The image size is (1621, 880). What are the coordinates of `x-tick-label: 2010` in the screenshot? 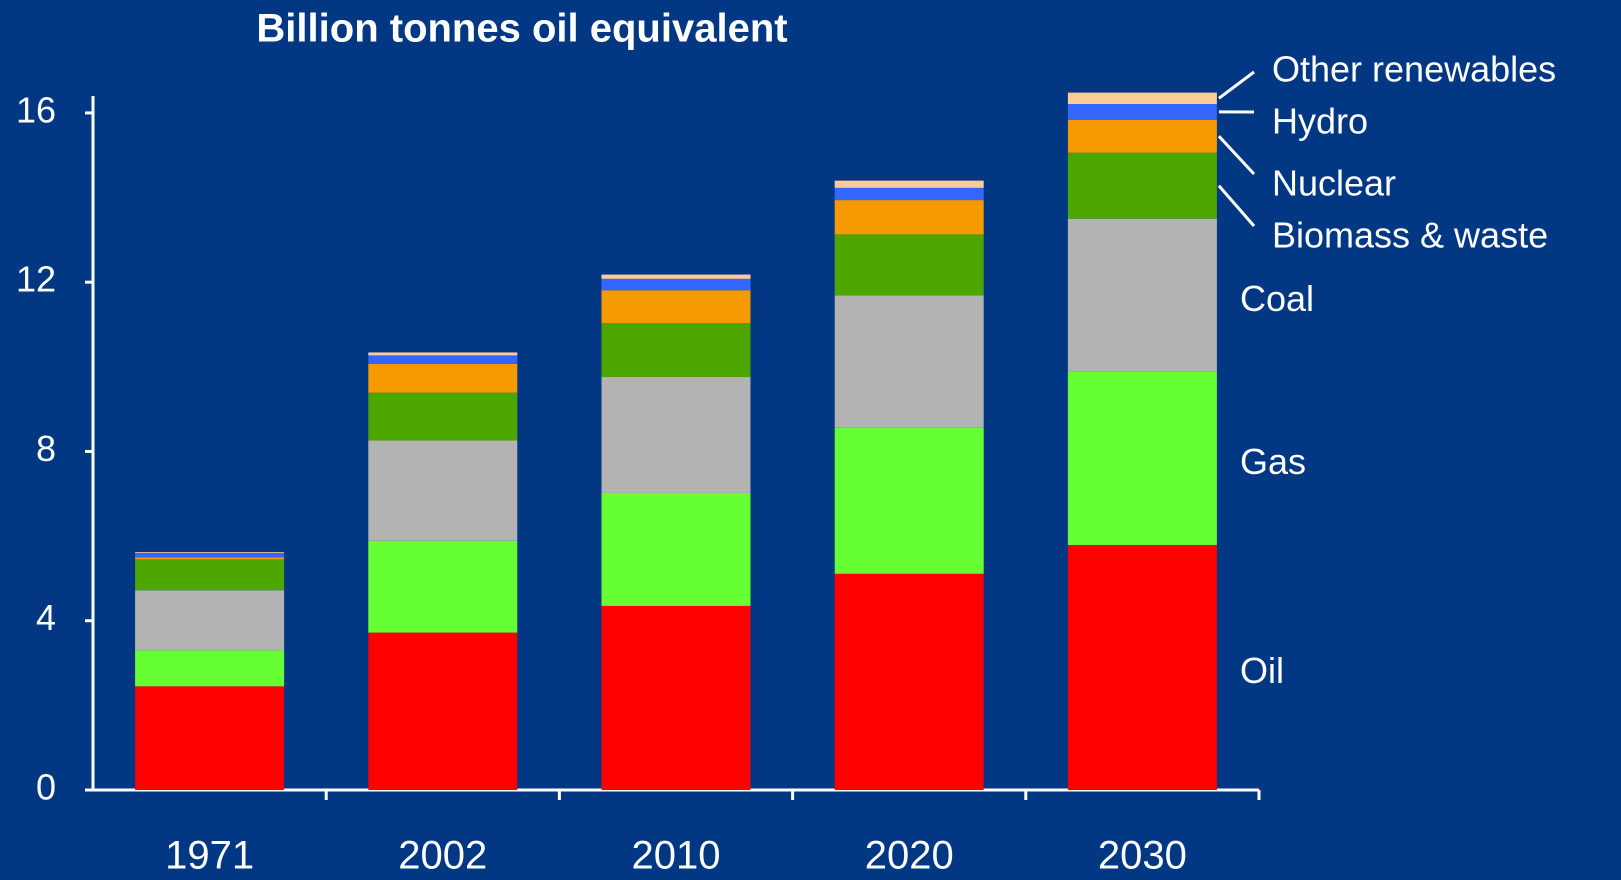 It's located at (676, 856).